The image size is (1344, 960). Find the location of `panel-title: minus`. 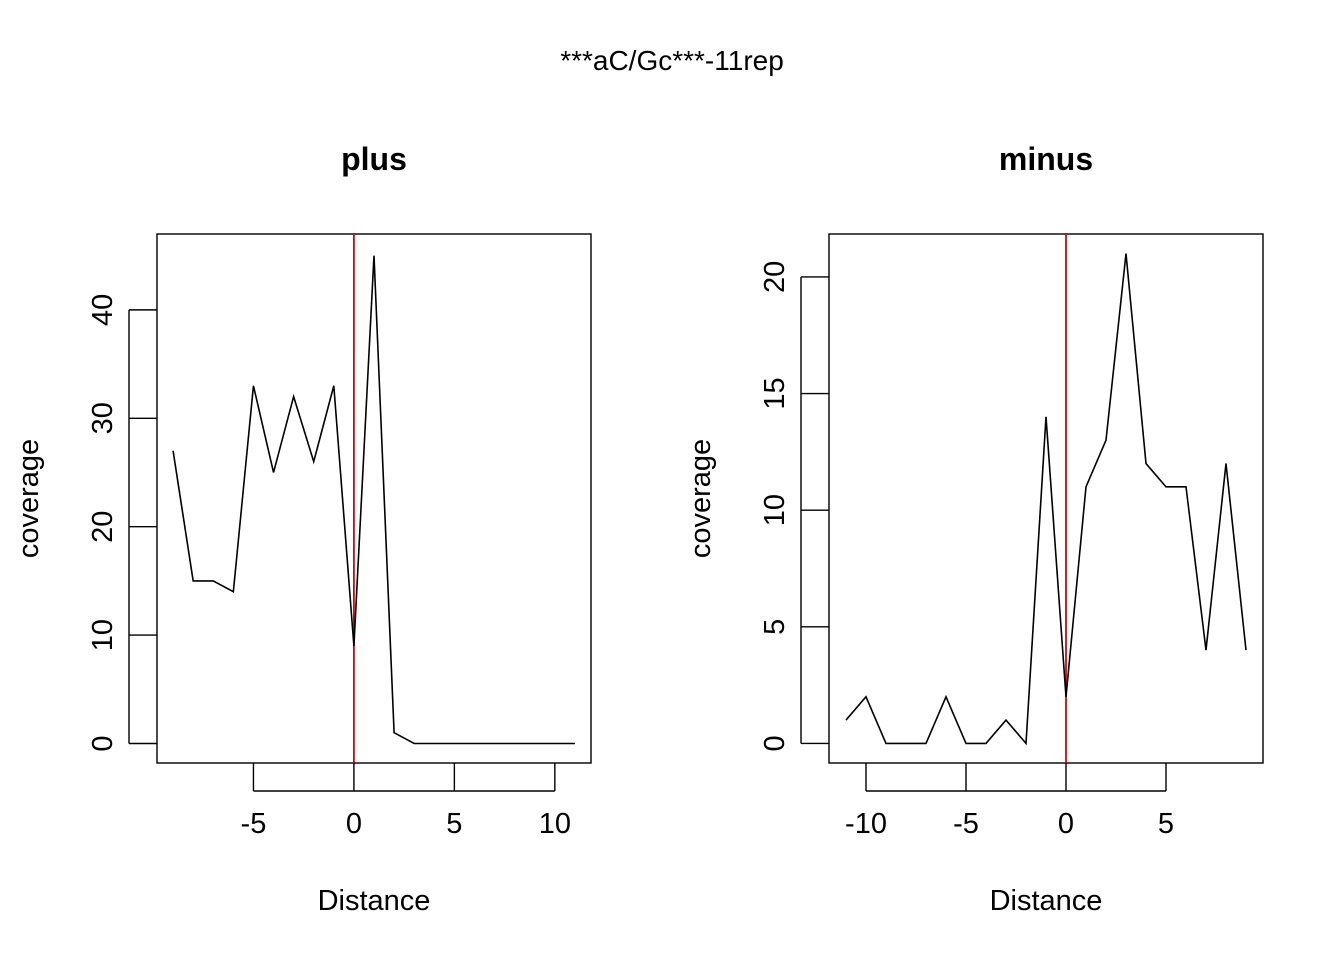

panel-title: minus is located at coordinates (1046, 159).